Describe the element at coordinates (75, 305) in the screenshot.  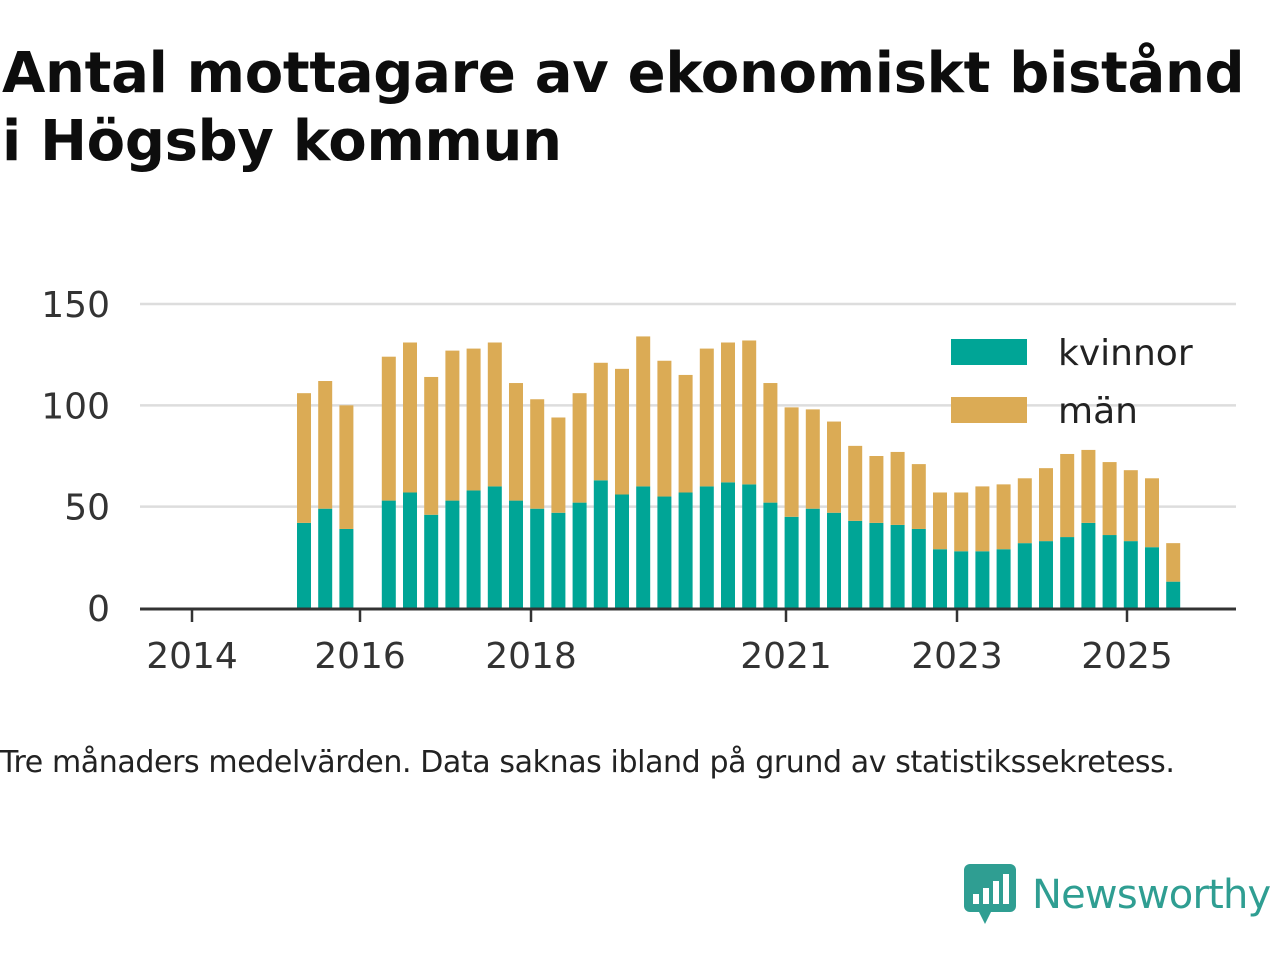
I see `y-tick-label: 150` at that location.